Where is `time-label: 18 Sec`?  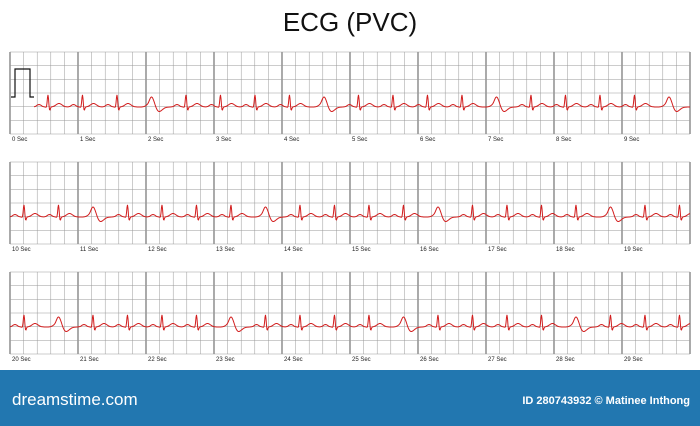 time-label: 18 Sec is located at coordinates (565, 250).